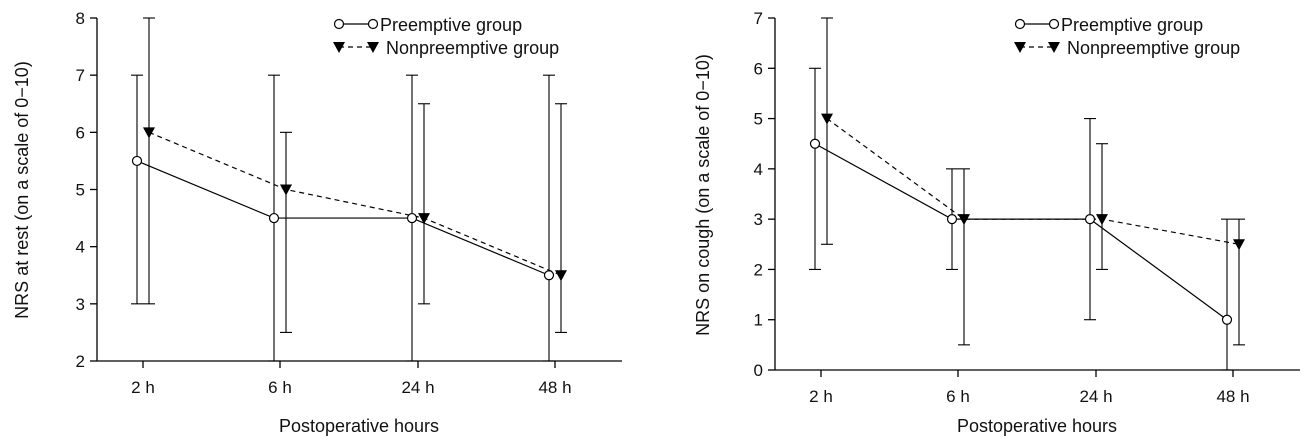 Image resolution: width=1315 pixels, height=439 pixels. Describe the element at coordinates (22, 190) in the screenshot. I see `y-axis-label: NRS at rest (on a scale of 0−10)` at that location.